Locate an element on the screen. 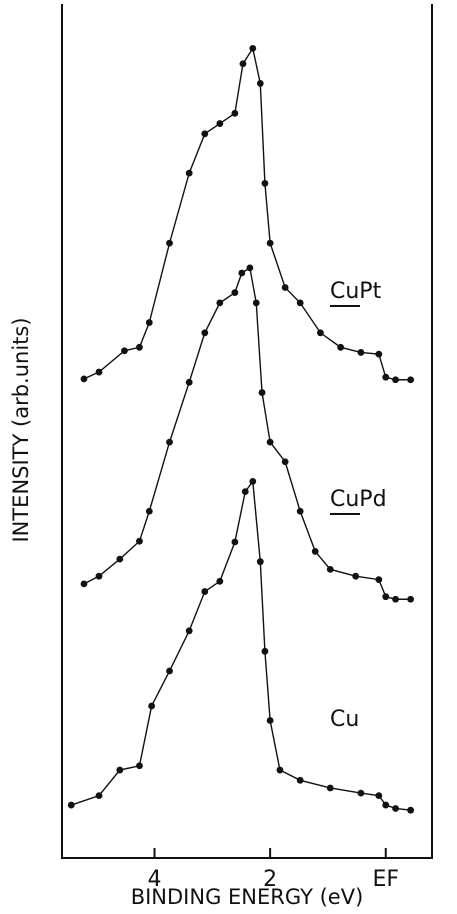 Image resolution: width=457 pixels, height=914 pixels. series-label: Cu is located at coordinates (344, 719).